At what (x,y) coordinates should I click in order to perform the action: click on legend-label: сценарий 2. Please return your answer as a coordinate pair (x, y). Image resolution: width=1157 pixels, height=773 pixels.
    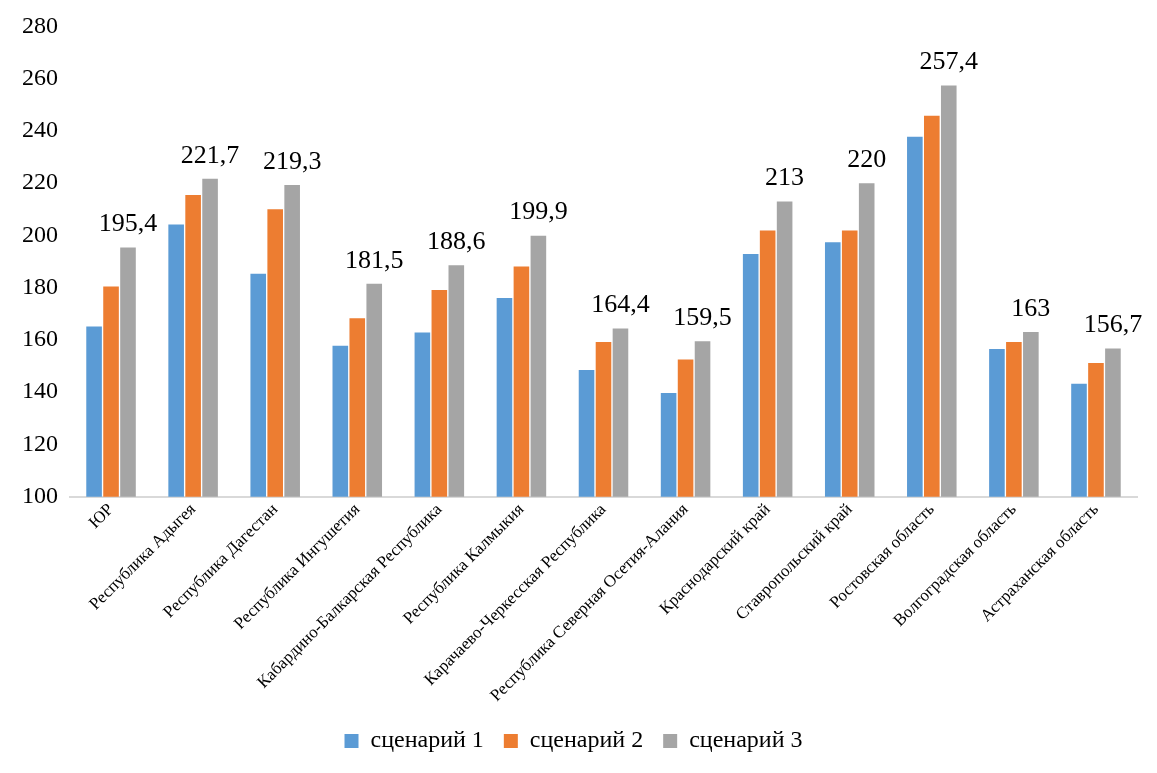
    Looking at the image, I should click on (586, 739).